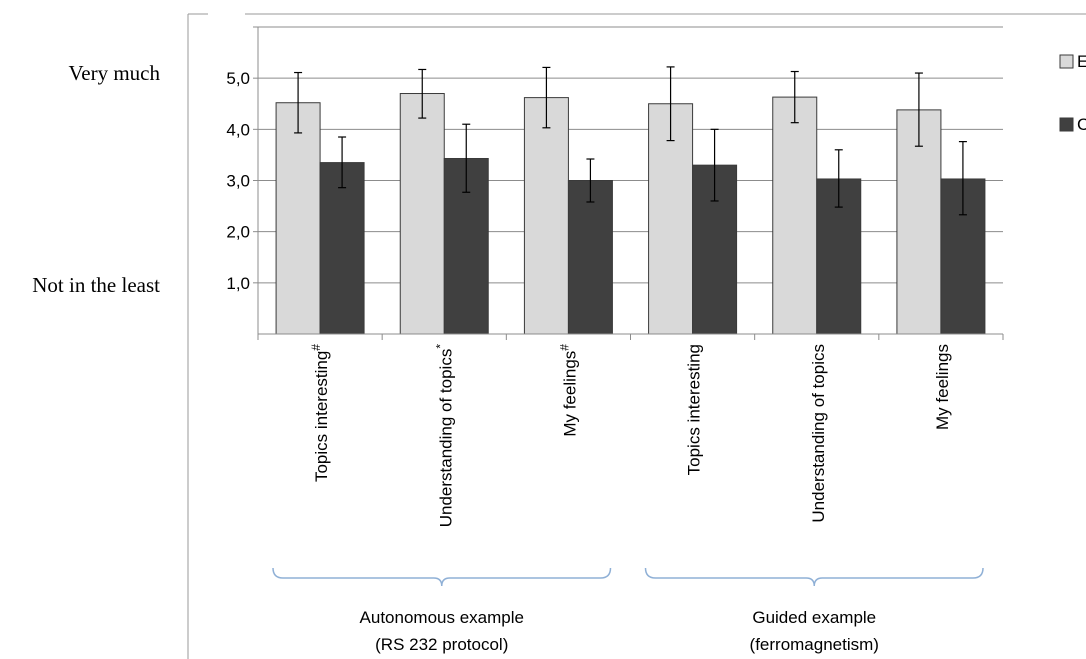 The width and height of the screenshot is (1086, 659). What do you see at coordinates (440, 346) in the screenshot?
I see `significance-mark: *` at bounding box center [440, 346].